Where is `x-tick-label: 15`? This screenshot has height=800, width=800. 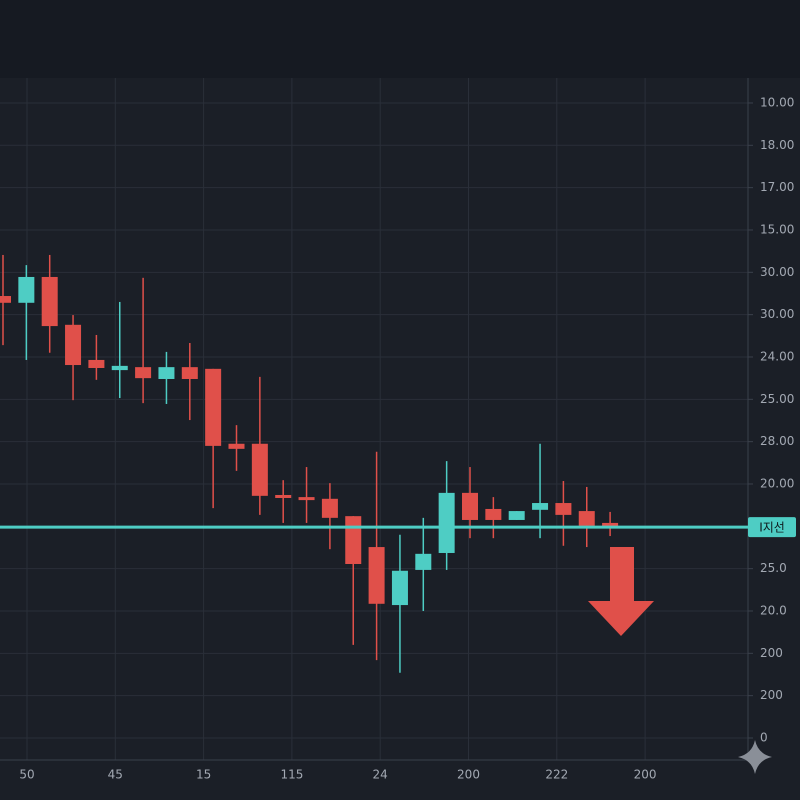 x-tick-label: 15 is located at coordinates (203, 775).